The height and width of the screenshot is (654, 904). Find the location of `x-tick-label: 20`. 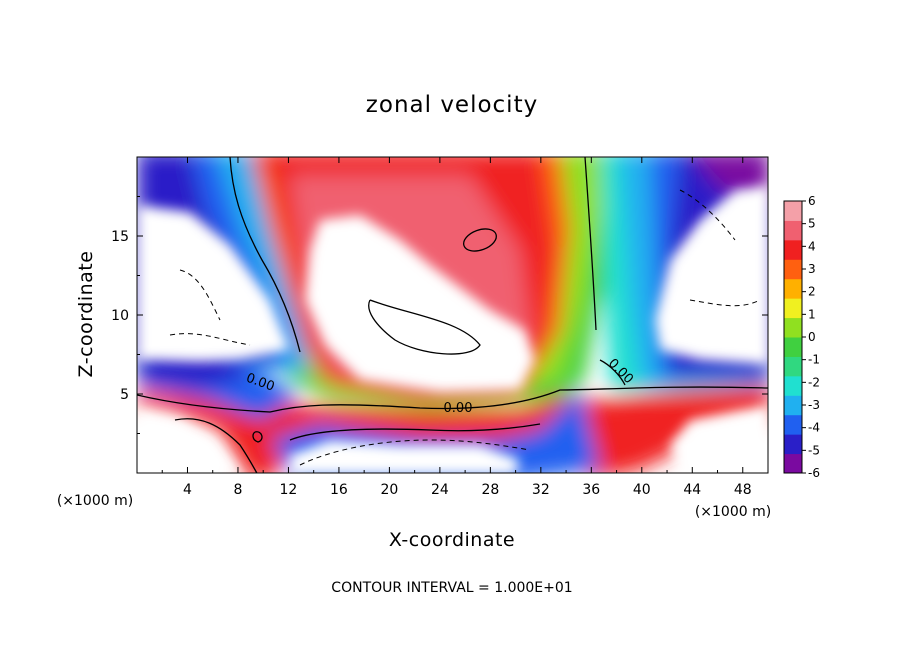

x-tick-label: 20 is located at coordinates (389, 490).